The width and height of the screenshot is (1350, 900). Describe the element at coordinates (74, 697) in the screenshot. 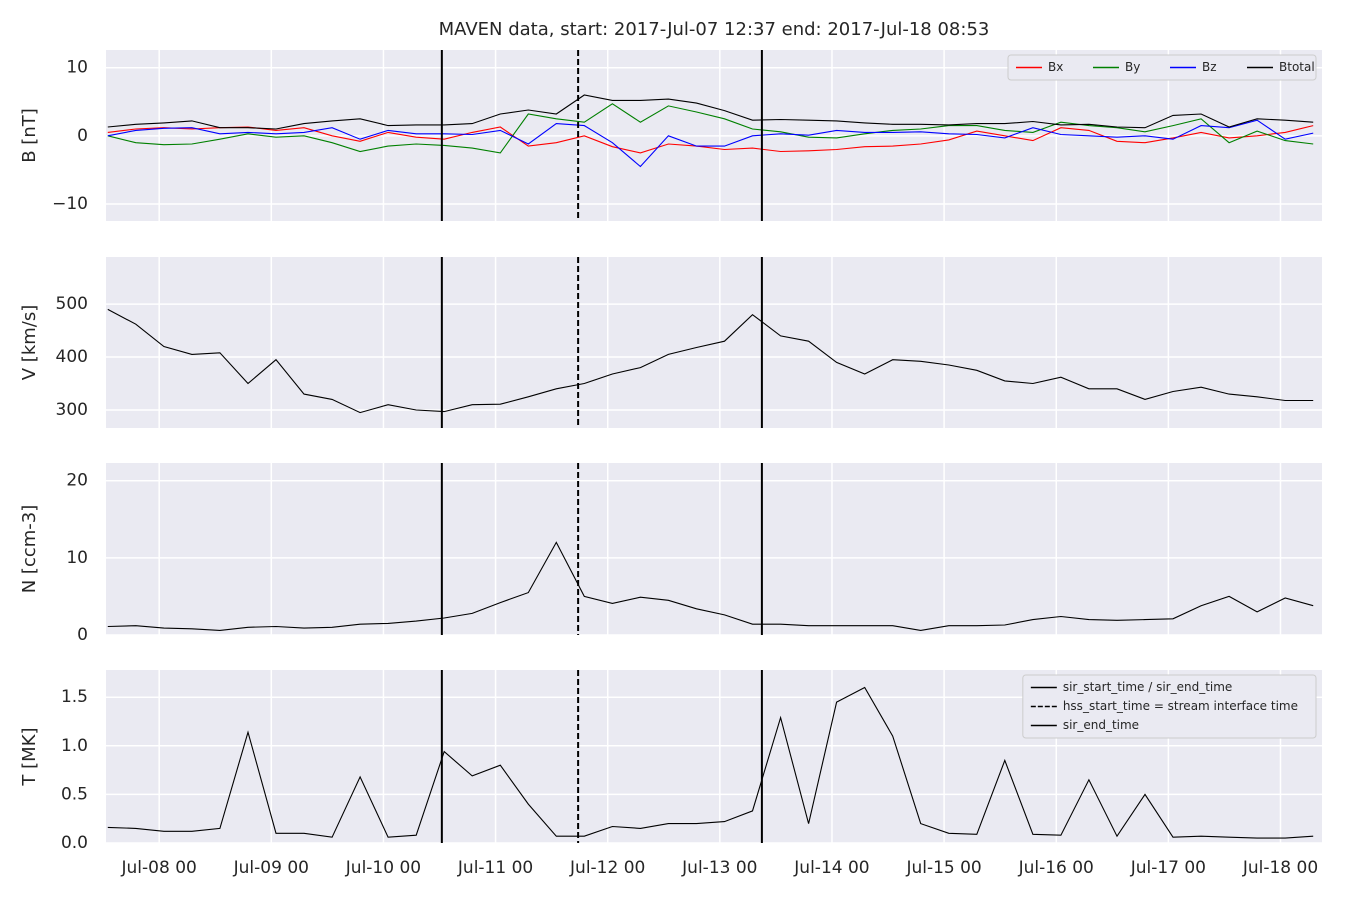

I see `y-tick-label: 1.5` at that location.